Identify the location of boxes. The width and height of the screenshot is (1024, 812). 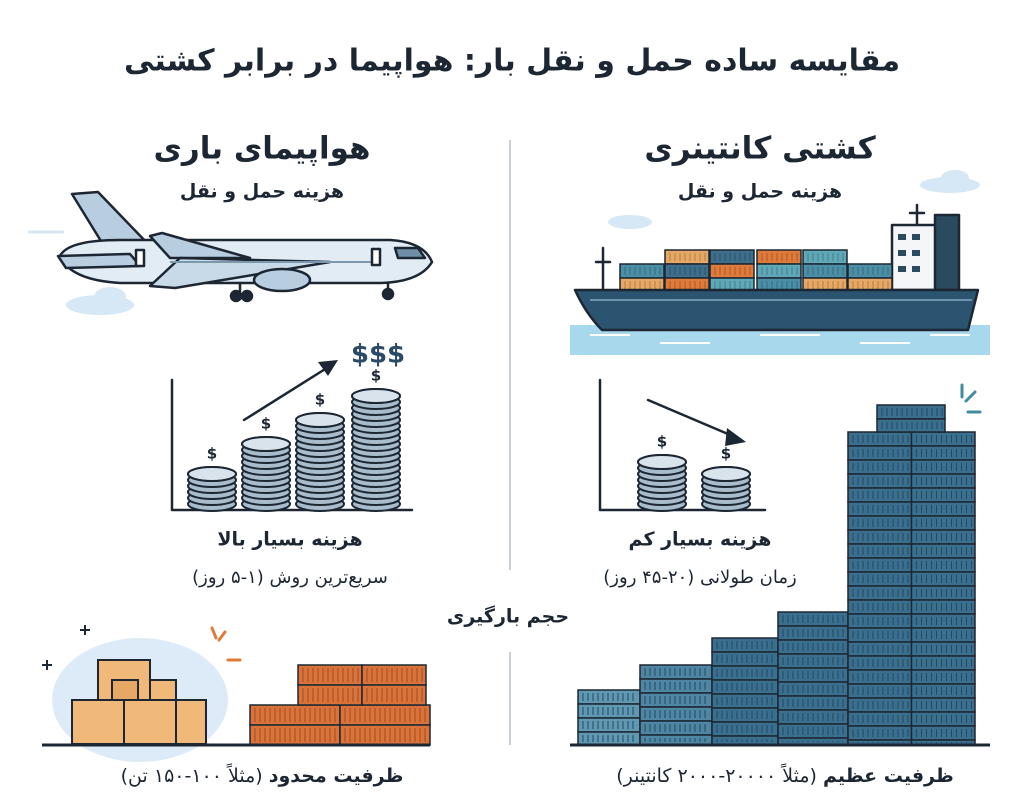
(139, 702).